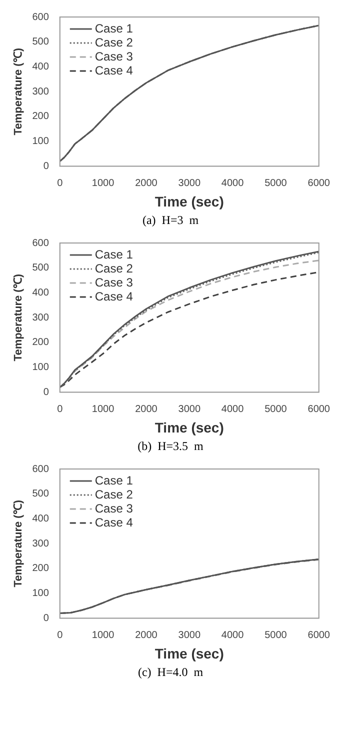  What do you see at coordinates (170, 672) in the screenshot?
I see `text: (c) H=4.0 m` at bounding box center [170, 672].